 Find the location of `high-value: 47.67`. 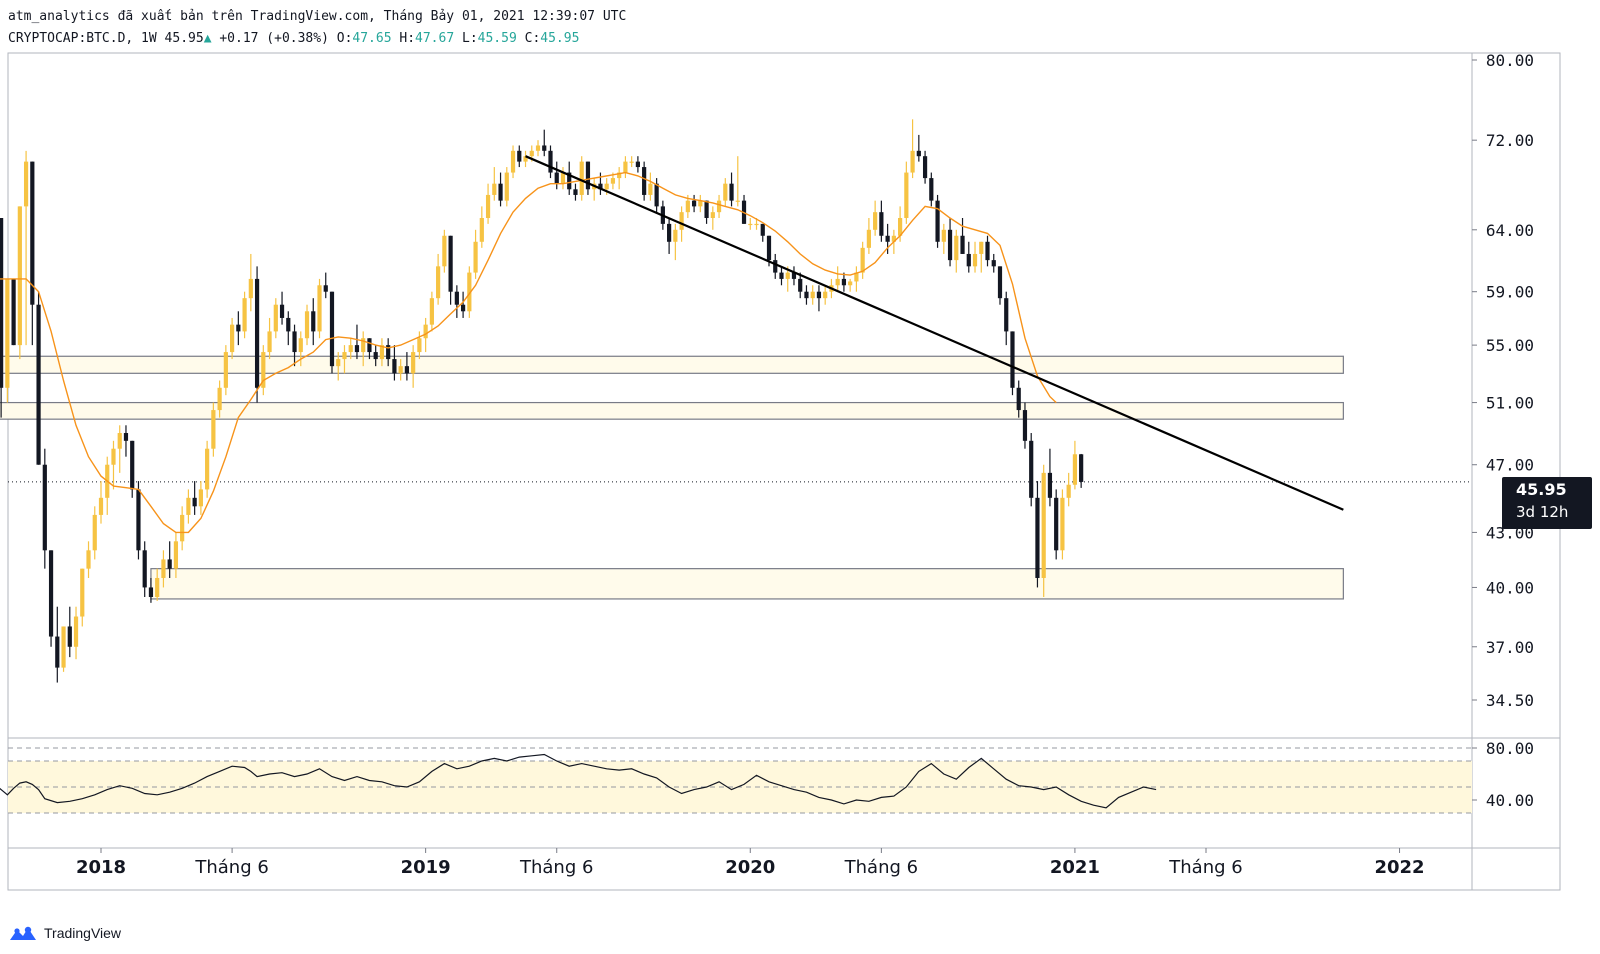

high-value: 47.67 is located at coordinates (435, 38).